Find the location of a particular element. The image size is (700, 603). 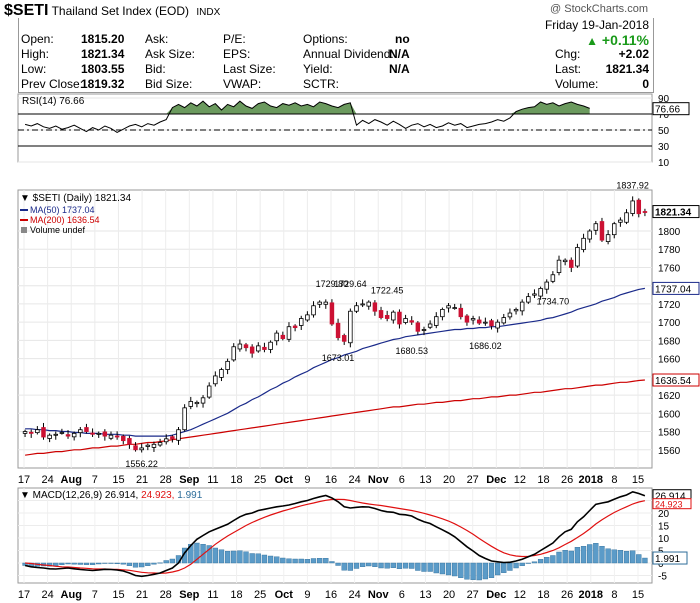

ma200-last-label: 1636.54 is located at coordinates (673, 381).